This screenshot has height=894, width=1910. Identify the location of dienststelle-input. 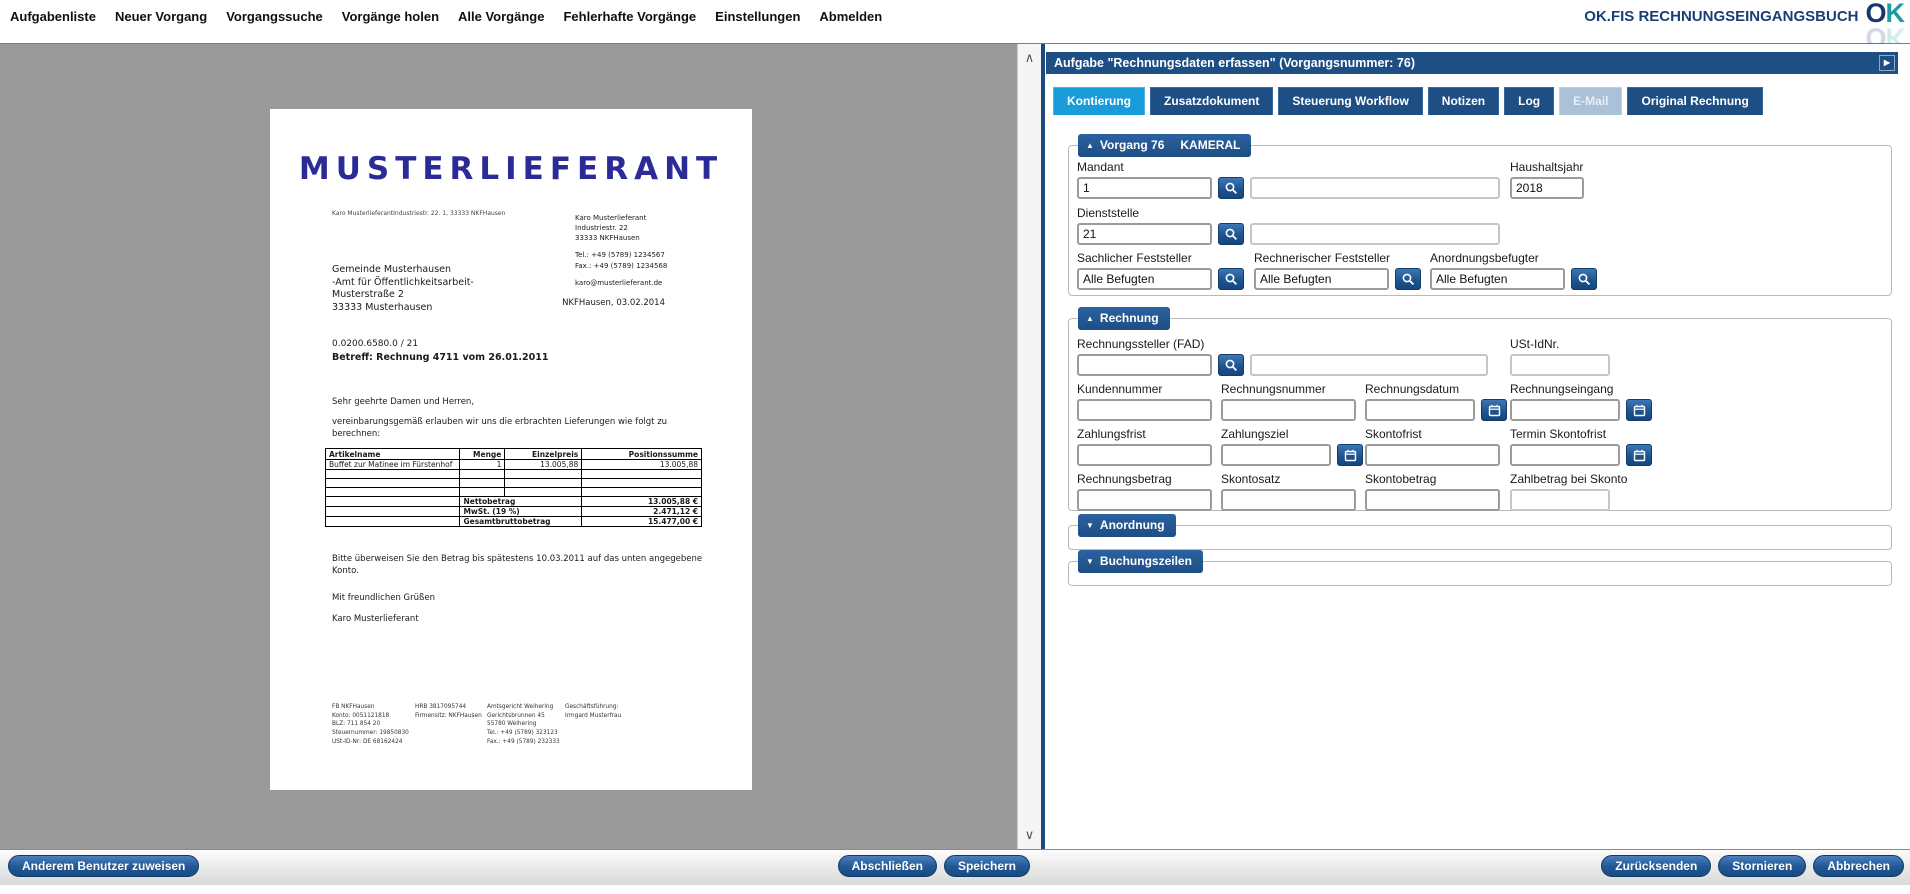
(1144, 234).